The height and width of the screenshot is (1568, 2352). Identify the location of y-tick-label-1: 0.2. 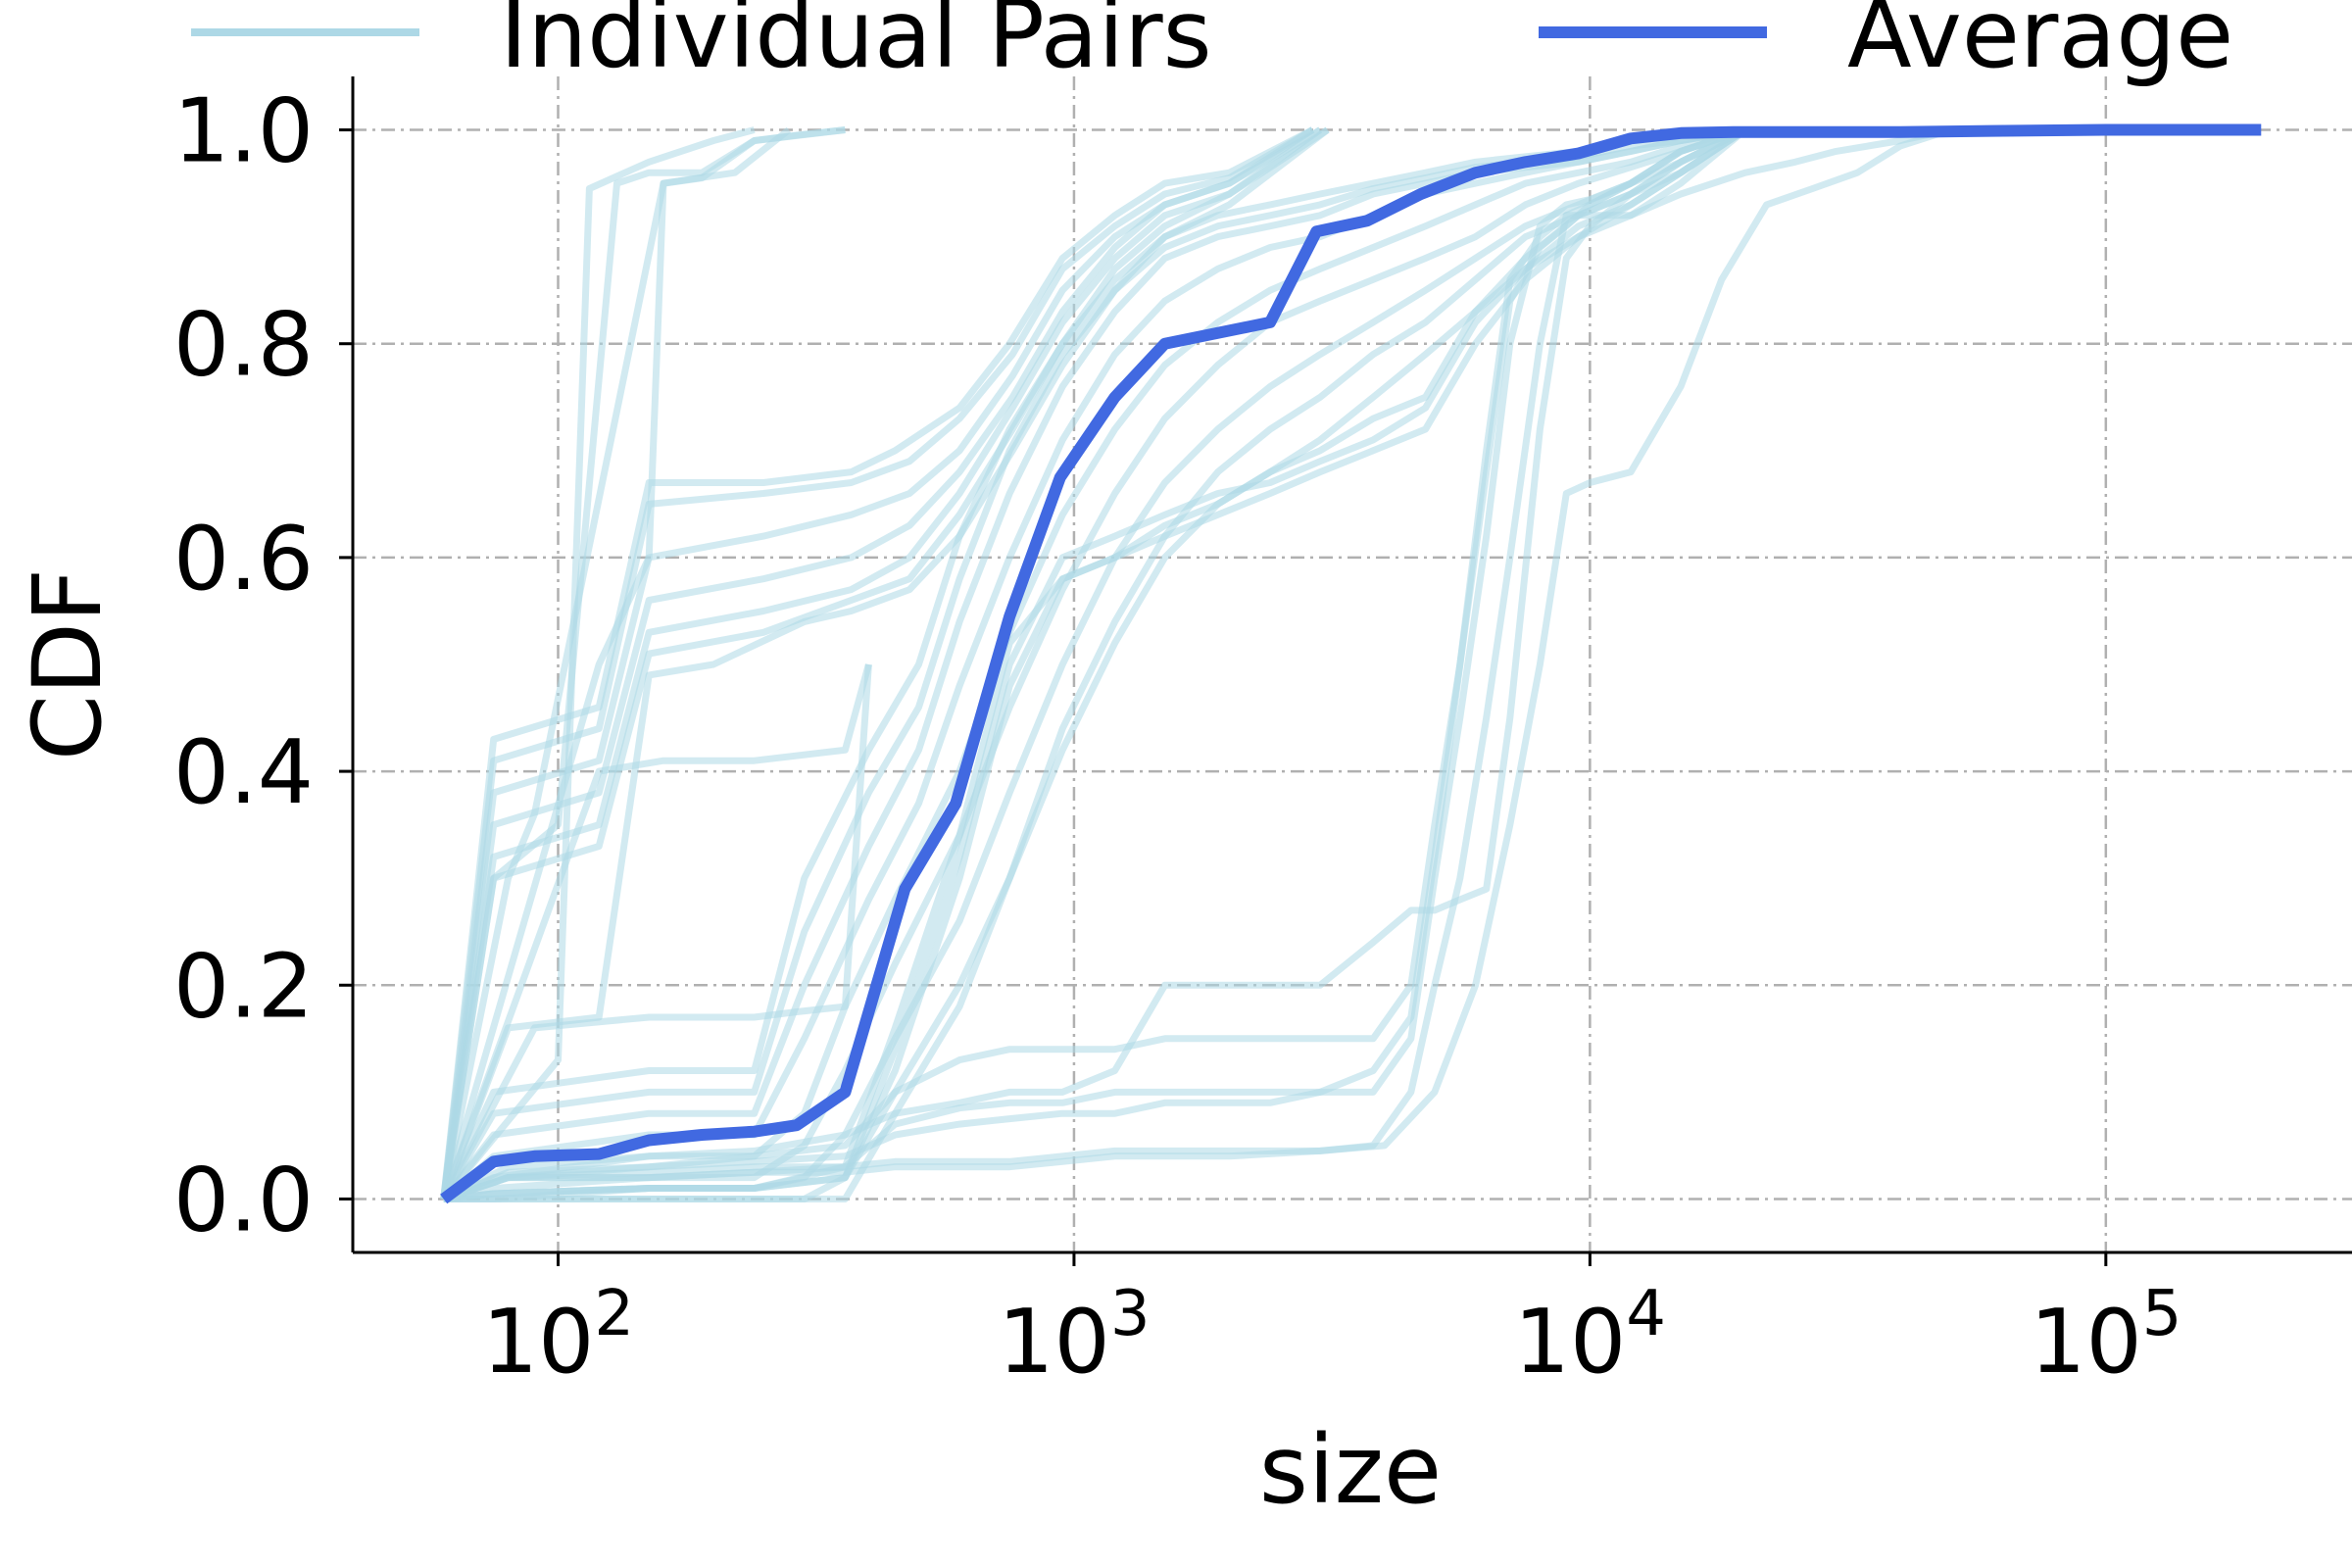
(243, 986).